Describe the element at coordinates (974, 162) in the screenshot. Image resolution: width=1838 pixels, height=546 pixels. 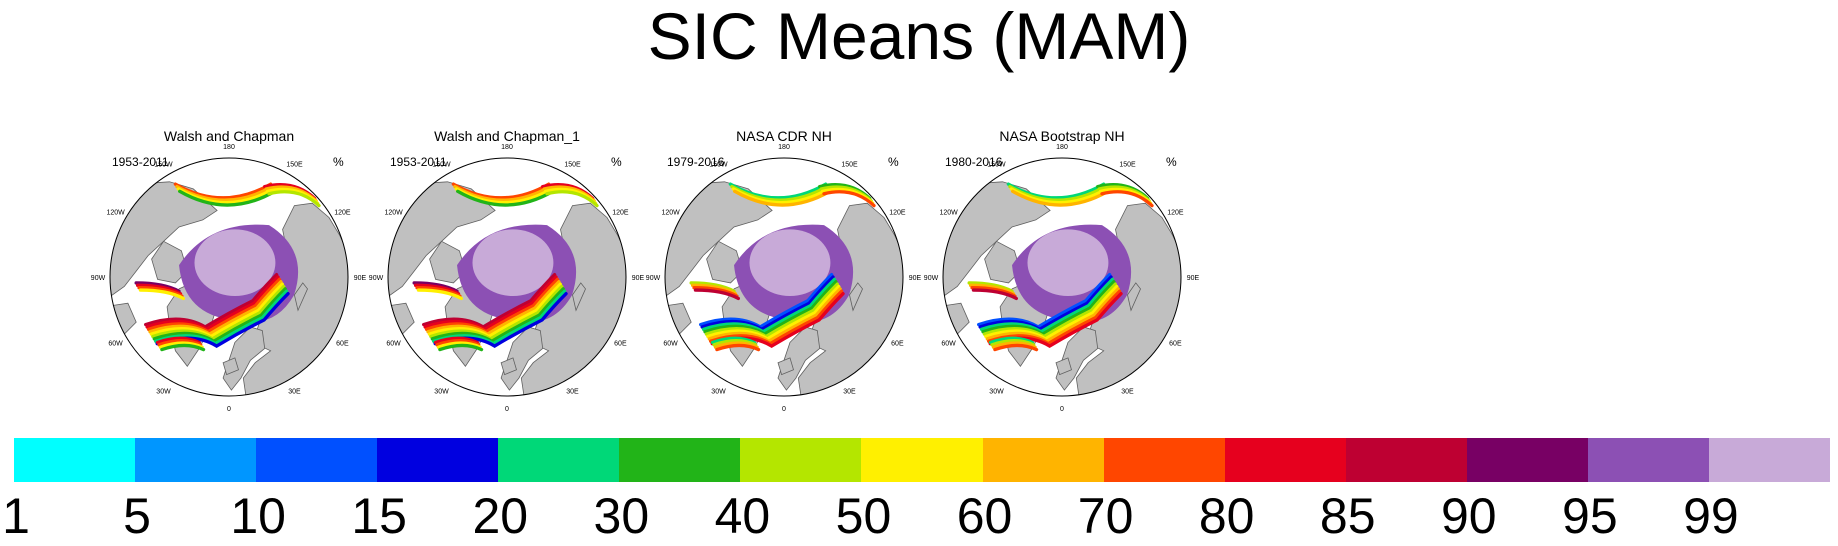
I see `panel-period: 1980-2016` at that location.